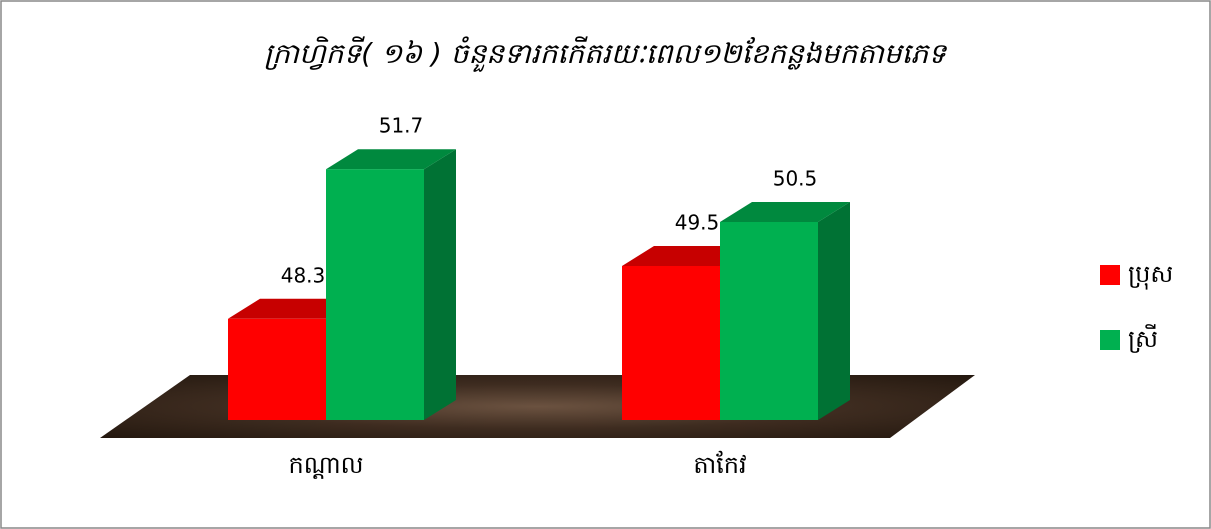 The image size is (1211, 529). What do you see at coordinates (326, 465) in the screenshot?
I see `x-tick-label: កណ្តាល` at bounding box center [326, 465].